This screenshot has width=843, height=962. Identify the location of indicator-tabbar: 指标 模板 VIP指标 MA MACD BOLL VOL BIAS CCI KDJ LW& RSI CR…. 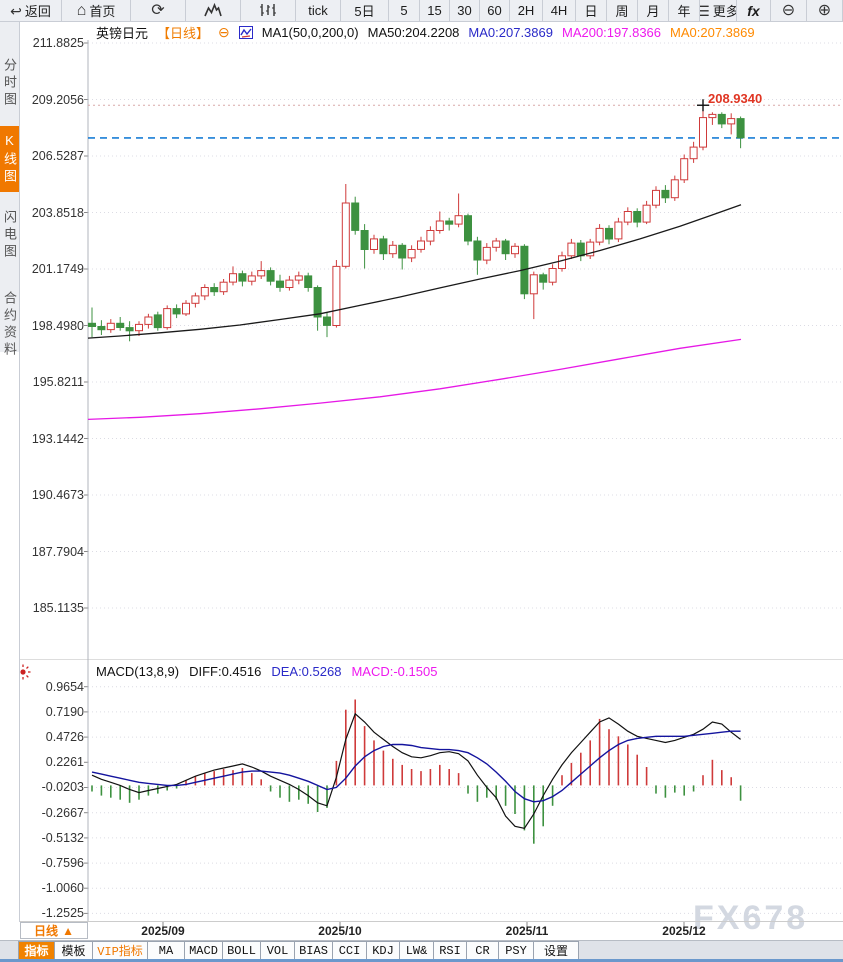
(421, 950).